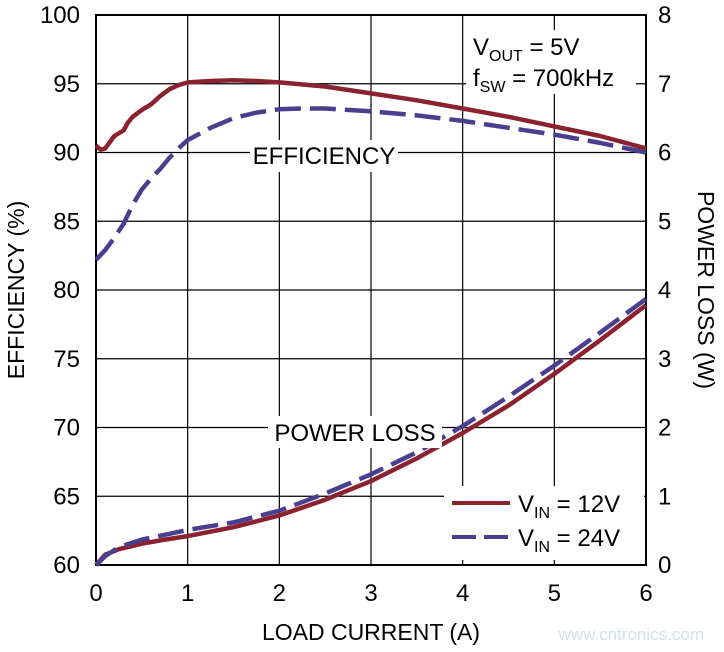  I want to click on y-left-tick-5: 85, so click(66, 221).